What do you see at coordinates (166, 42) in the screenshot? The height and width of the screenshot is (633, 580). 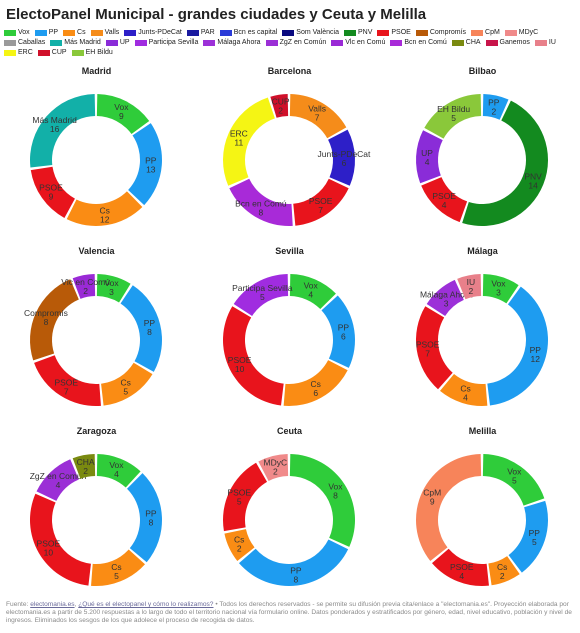 I see `legend-item-participa-sevilla: Participa Sevilla` at bounding box center [166, 42].